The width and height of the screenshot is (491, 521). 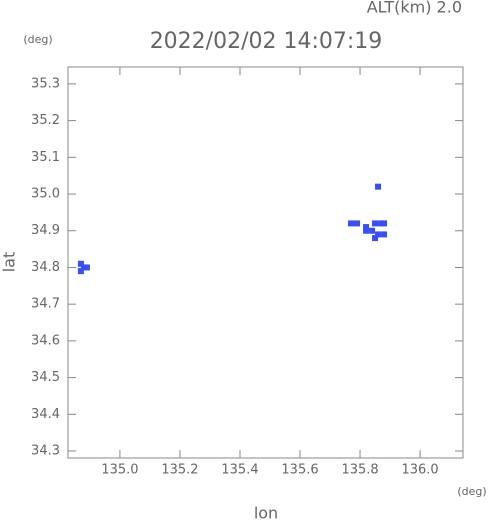 I want to click on x-tick-label: 135.6, so click(x=299, y=470).